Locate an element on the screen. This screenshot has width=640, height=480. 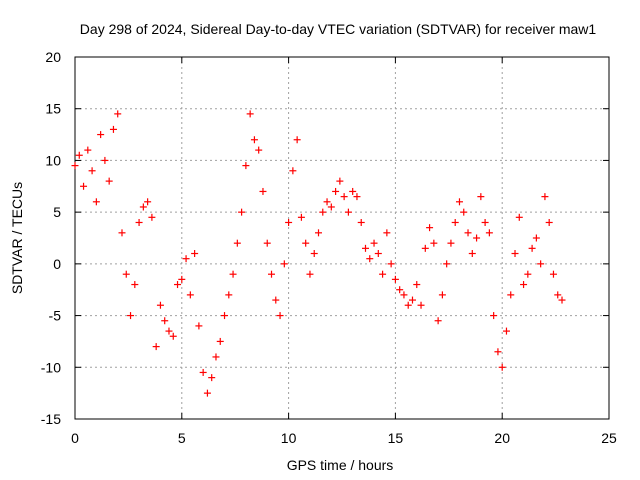
x-tick-labels: 0 5 10 15 20 25 is located at coordinates (344, 438).